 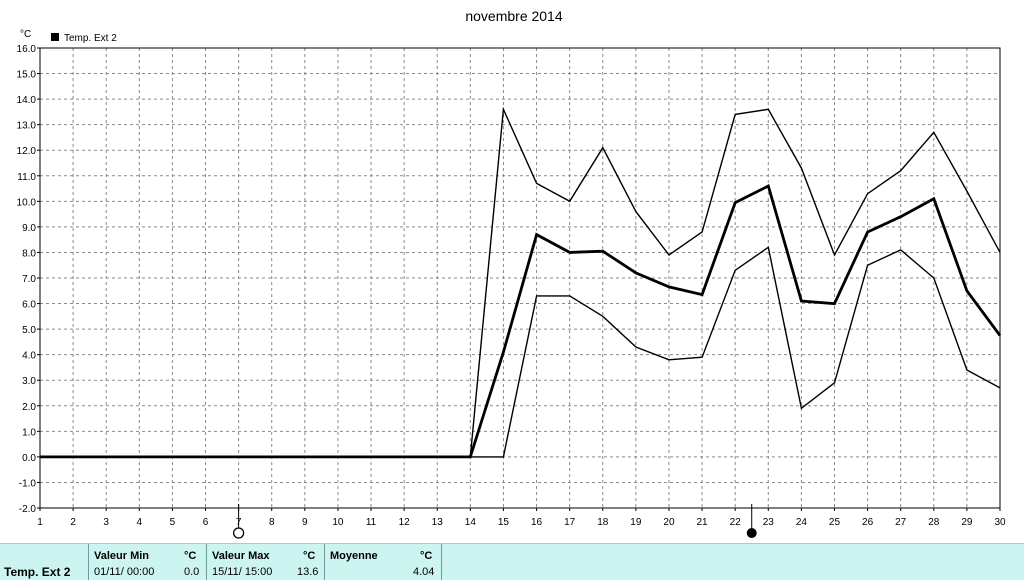 I want to click on y-tick-label: 2.0, so click(x=29, y=407).